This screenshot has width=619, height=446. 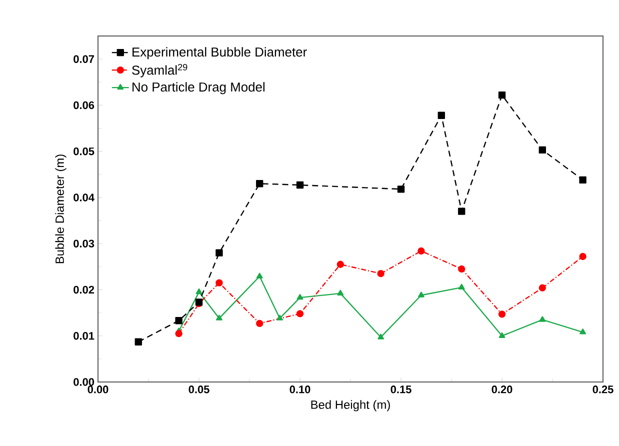 What do you see at coordinates (603, 390) in the screenshot?
I see `x-tick-label: 0.25` at bounding box center [603, 390].